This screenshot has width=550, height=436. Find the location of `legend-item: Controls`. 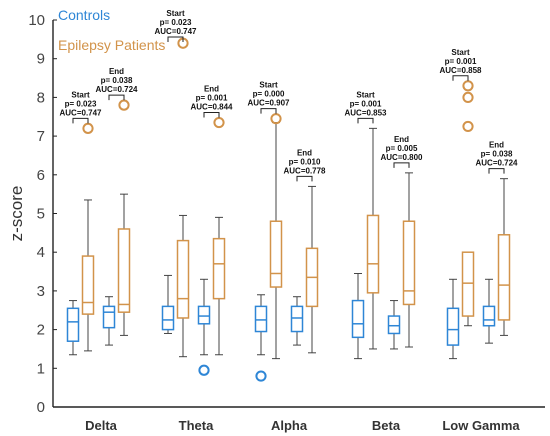

legend-item: Controls is located at coordinates (84, 15).